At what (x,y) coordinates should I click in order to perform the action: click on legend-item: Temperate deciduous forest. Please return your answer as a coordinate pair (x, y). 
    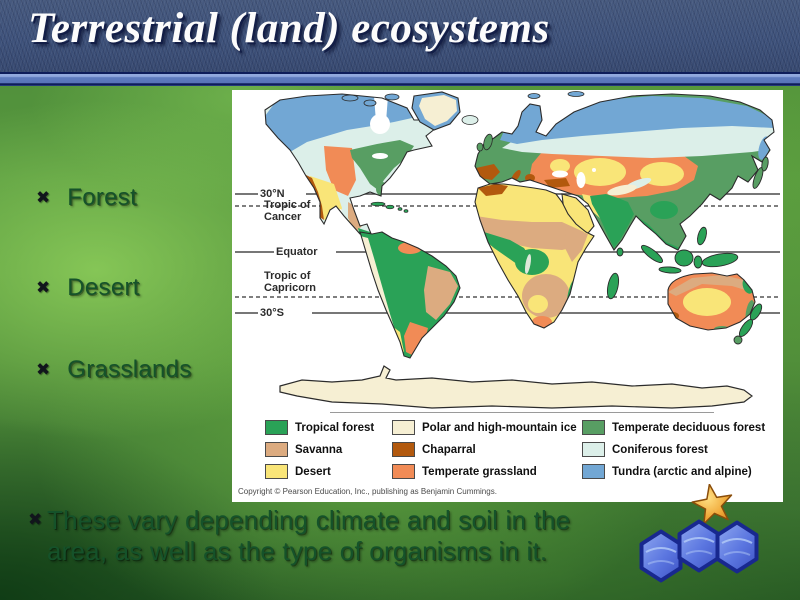
    Looking at the image, I should click on (673, 427).